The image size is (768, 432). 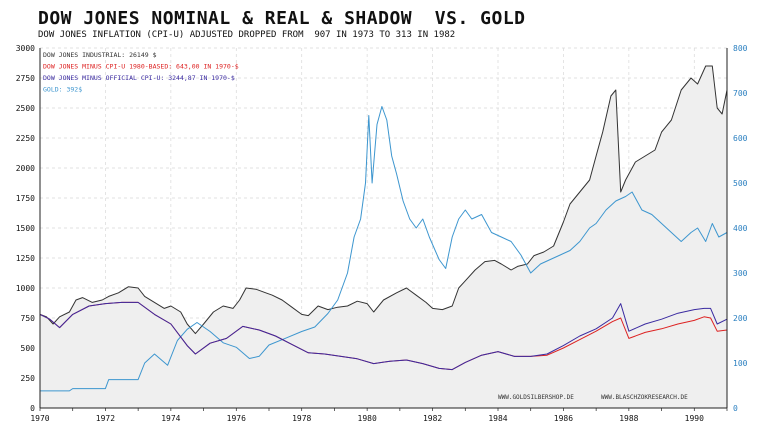 What do you see at coordinates (39, 418) in the screenshot?
I see `x-tick: 1970` at bounding box center [39, 418].